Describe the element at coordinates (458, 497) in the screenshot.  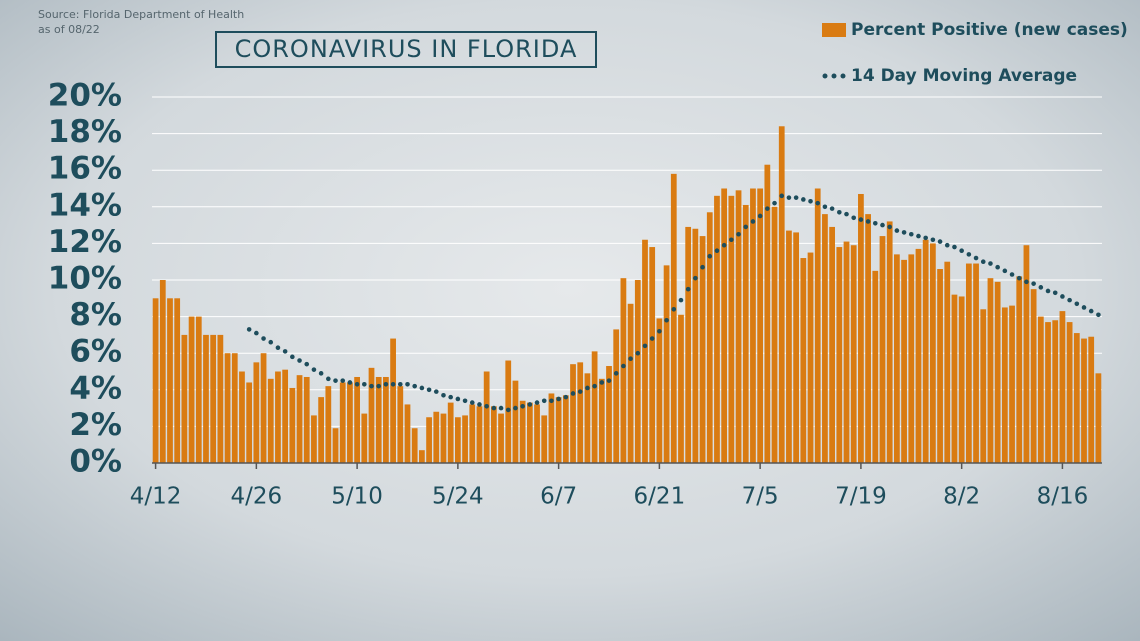
I see `x-tick-label: 5/24` at that location.